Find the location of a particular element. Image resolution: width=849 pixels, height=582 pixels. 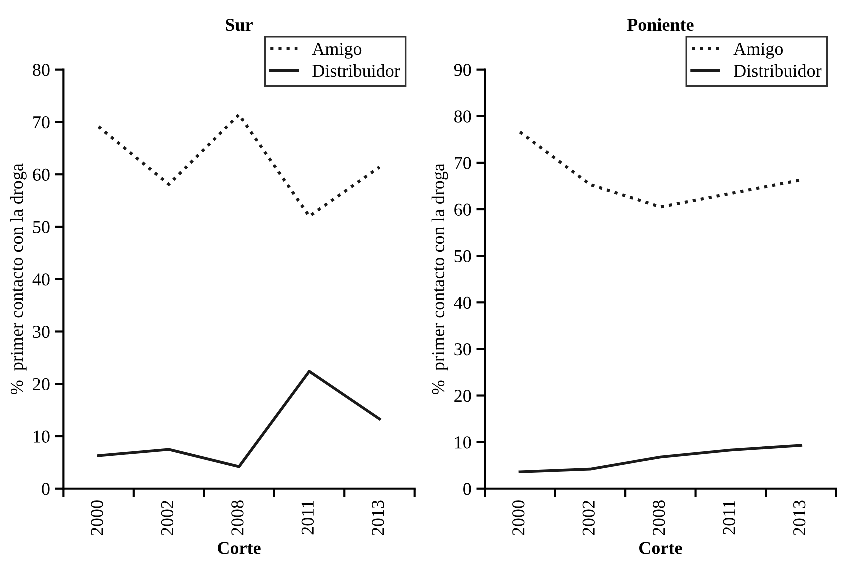

chart-title: Sur is located at coordinates (239, 25).